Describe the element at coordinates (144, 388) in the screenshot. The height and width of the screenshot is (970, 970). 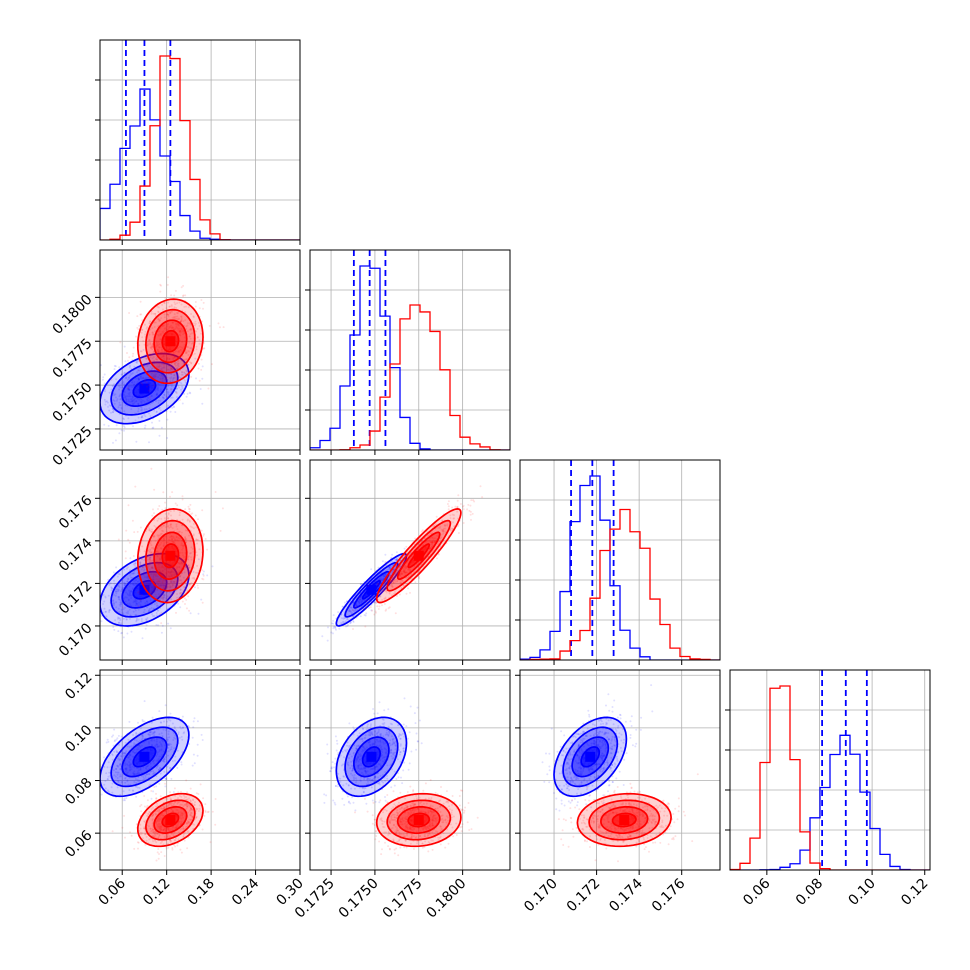
I see `contour-line` at that location.